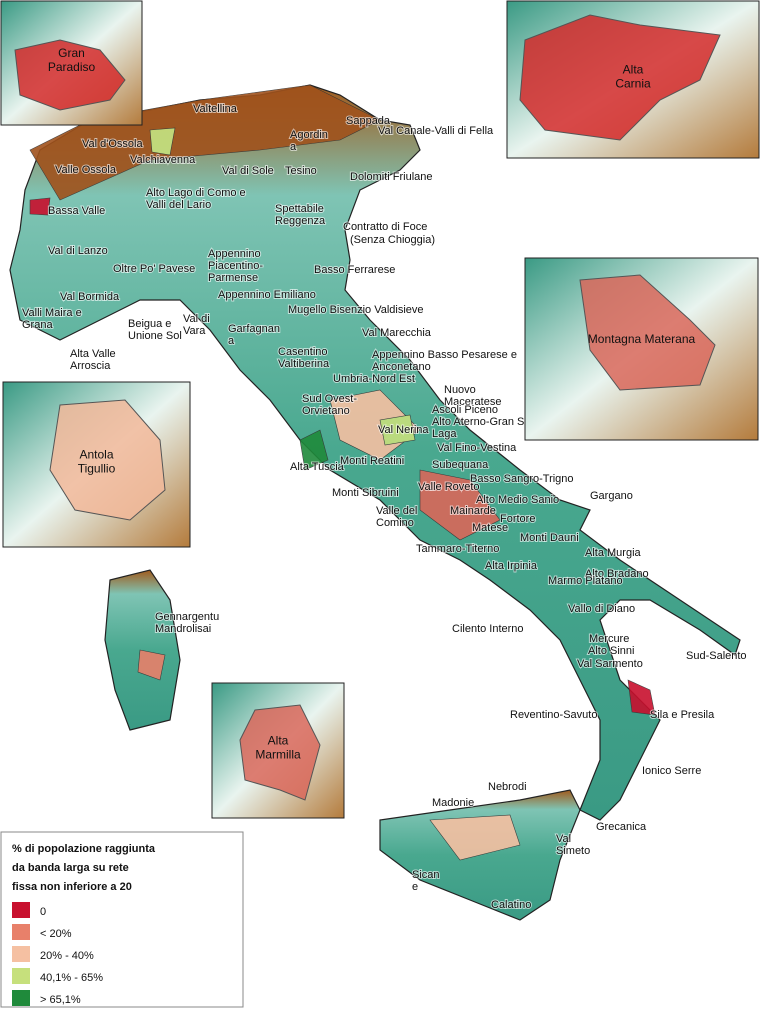 The height and width of the screenshot is (1024, 762). I want to click on place-label: Ascoli Piceno, so click(465, 410).